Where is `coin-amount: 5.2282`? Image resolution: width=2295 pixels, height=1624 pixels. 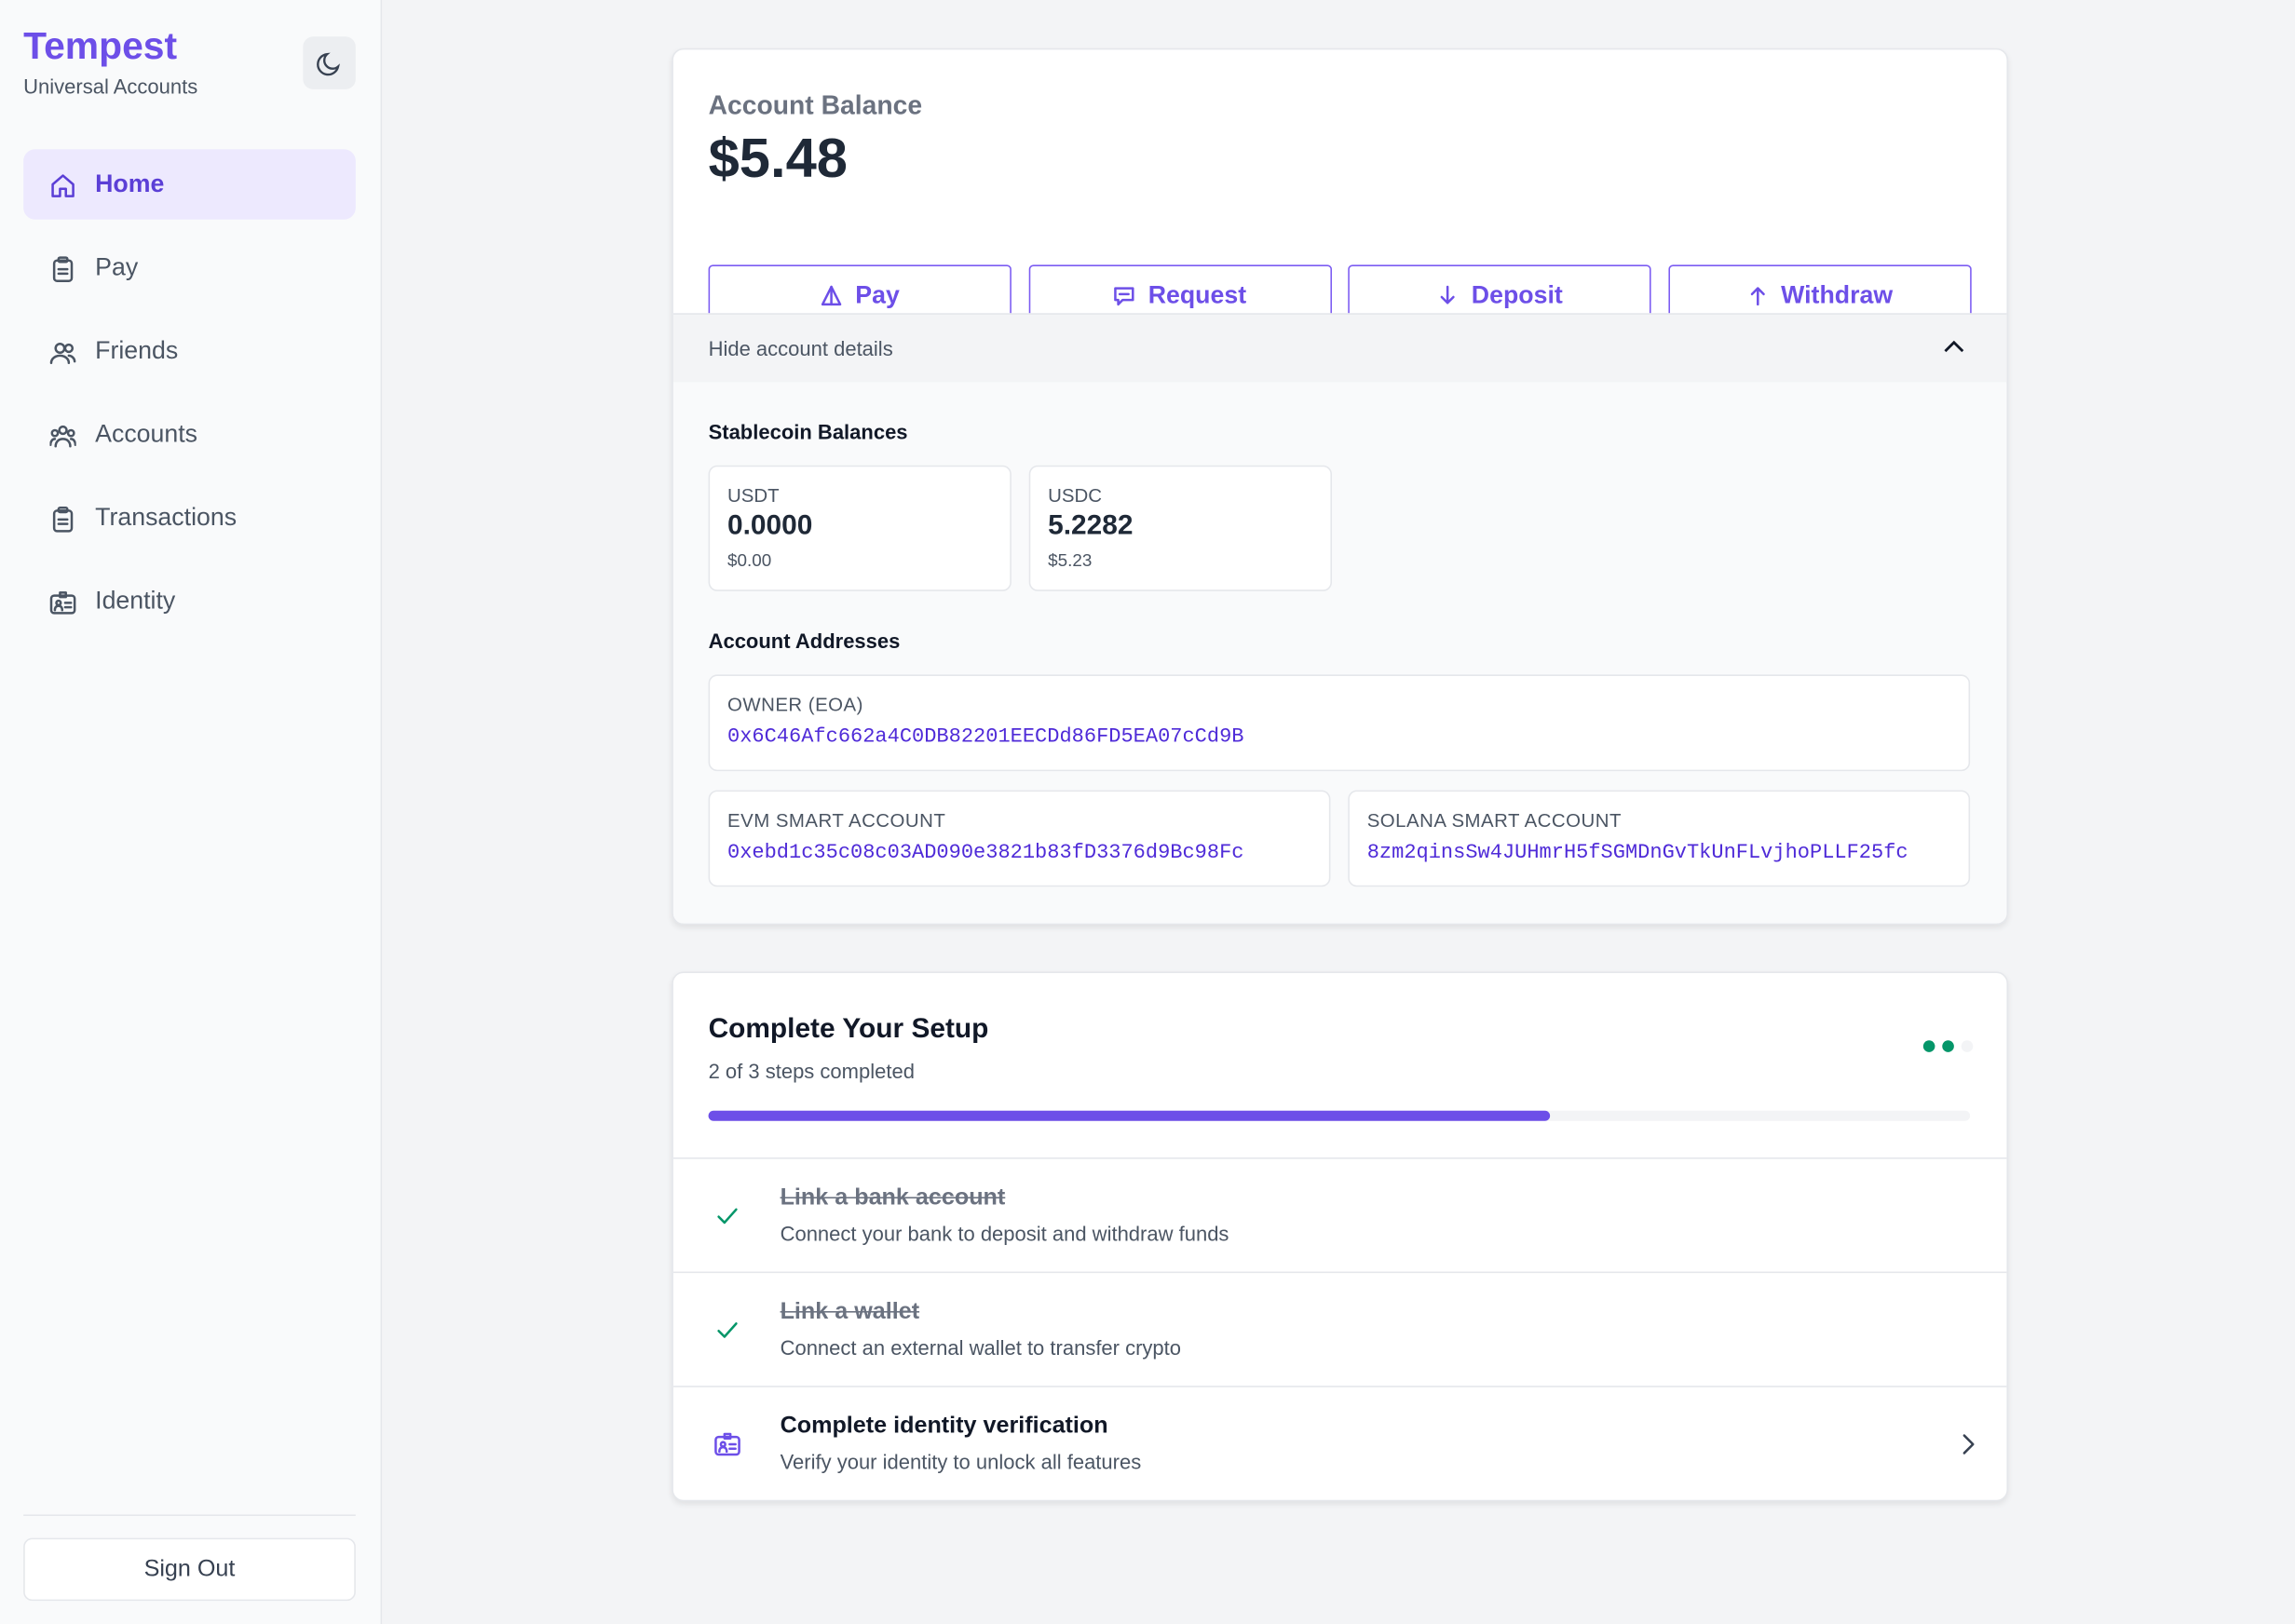
coin-amount: 5.2282 is located at coordinates (1091, 526).